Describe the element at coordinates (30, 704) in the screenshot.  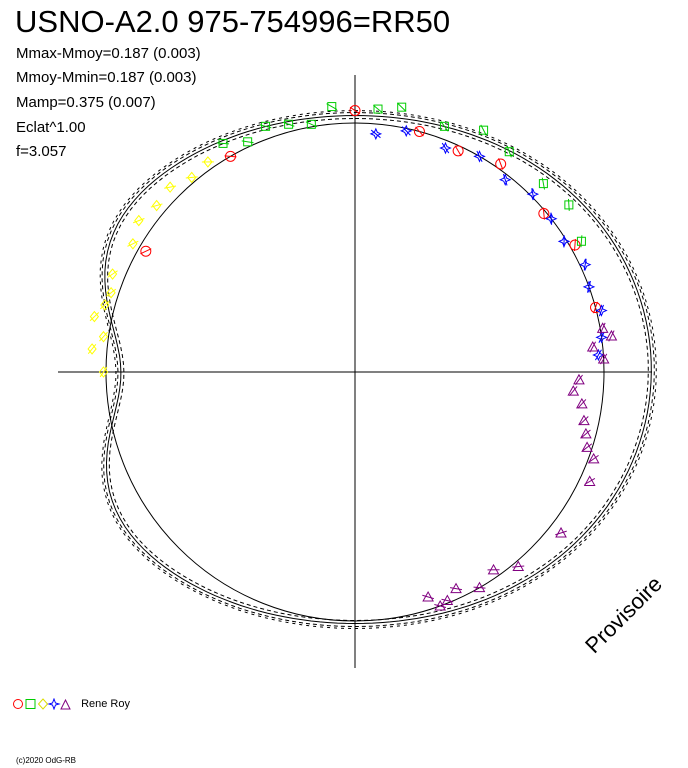
I see `legend-square-icon` at that location.